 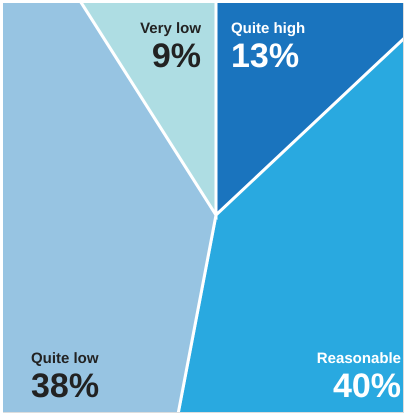 I want to click on data-label: 38%, so click(x=65, y=386).